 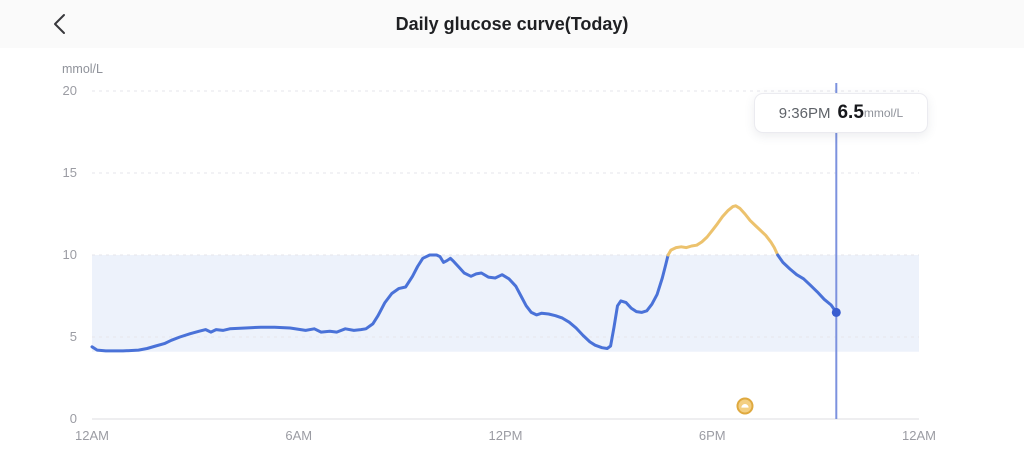 I want to click on y-tick-label-15: 15, so click(x=69, y=172).